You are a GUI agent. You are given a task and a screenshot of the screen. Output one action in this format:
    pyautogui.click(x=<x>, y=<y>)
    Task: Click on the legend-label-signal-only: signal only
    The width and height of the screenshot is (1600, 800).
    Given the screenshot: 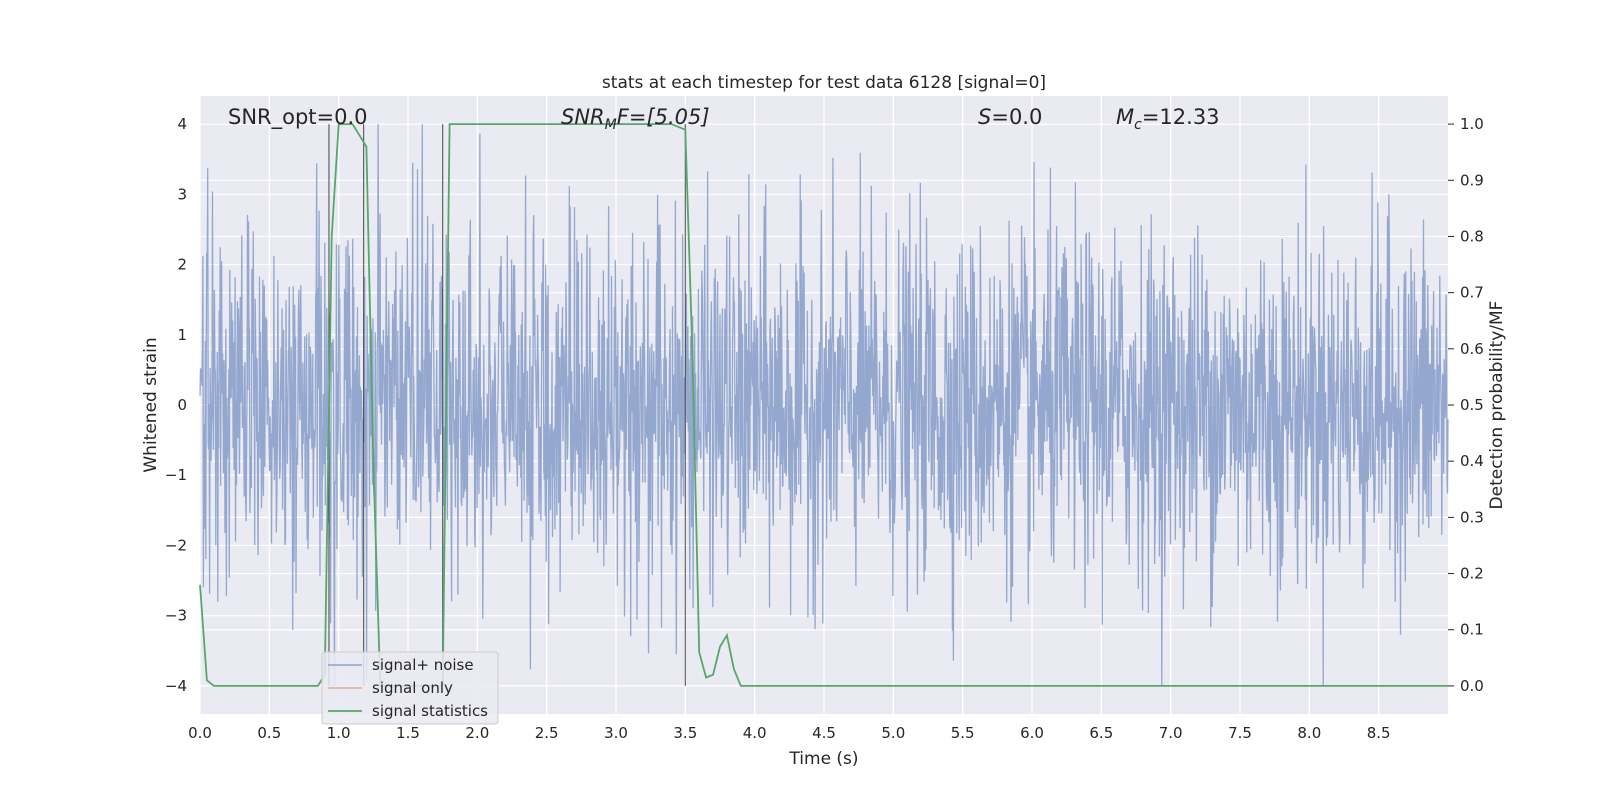 What is the action you would take?
    pyautogui.click(x=412, y=688)
    